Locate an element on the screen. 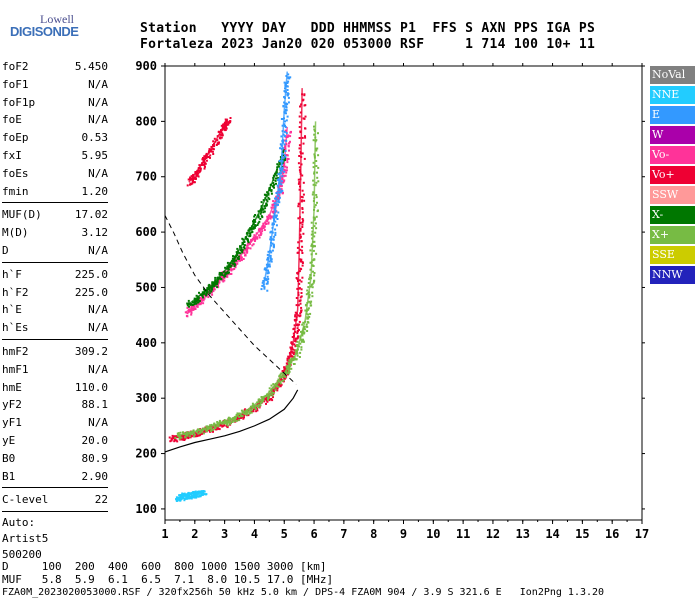 The image size is (700, 600). legend-item: X- is located at coordinates (672, 215).